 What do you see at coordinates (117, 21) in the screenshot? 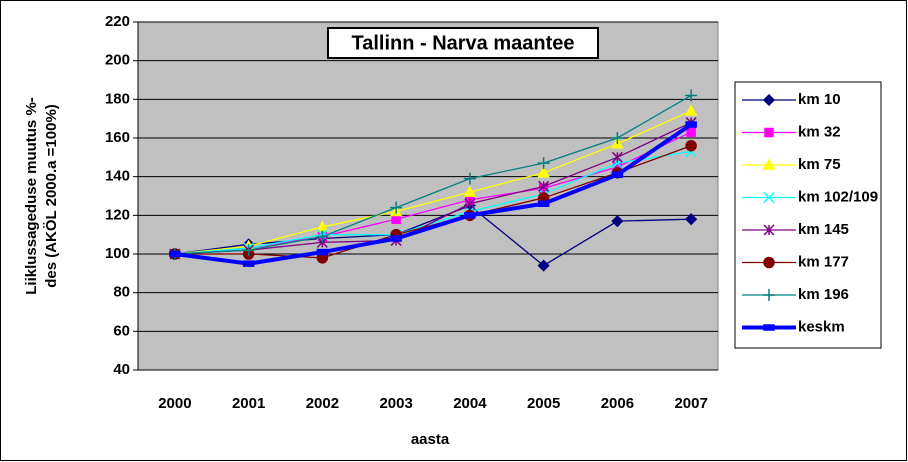
I see `y-tick-label: 220` at bounding box center [117, 21].